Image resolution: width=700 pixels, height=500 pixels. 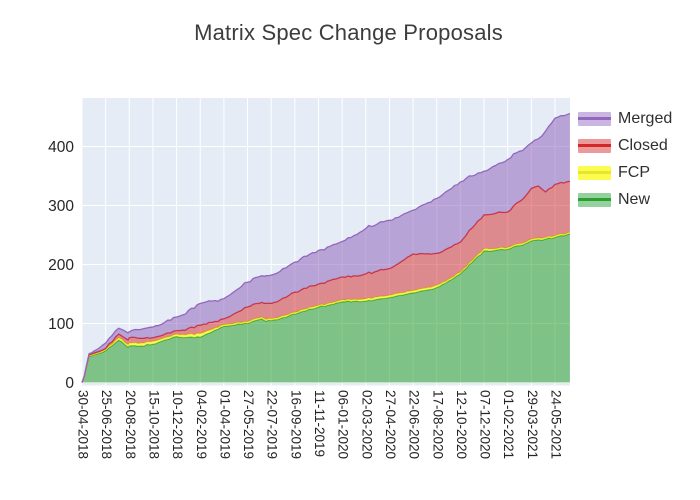 I want to click on legend-item-fcp: FCP, so click(x=625, y=172).